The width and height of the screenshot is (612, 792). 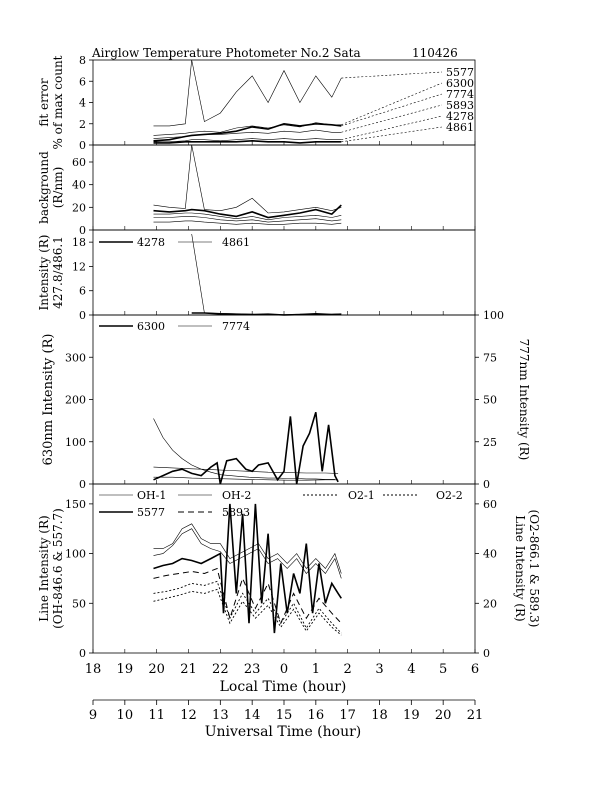 I want to click on ytick-label-fit_error-6: 6, so click(x=82, y=81).